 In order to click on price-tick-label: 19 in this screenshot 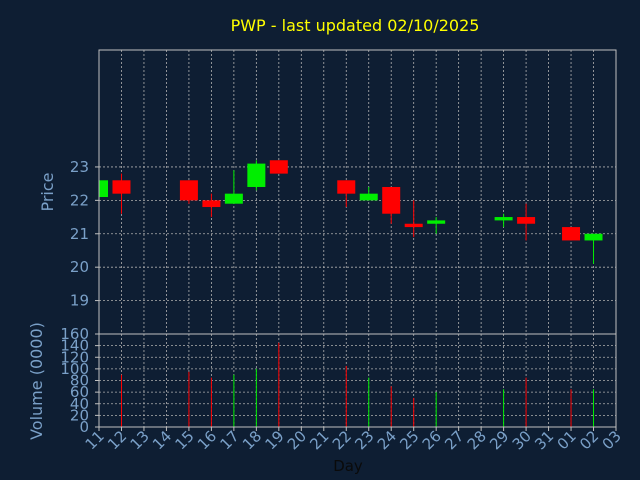, I will do `click(79, 301)`.